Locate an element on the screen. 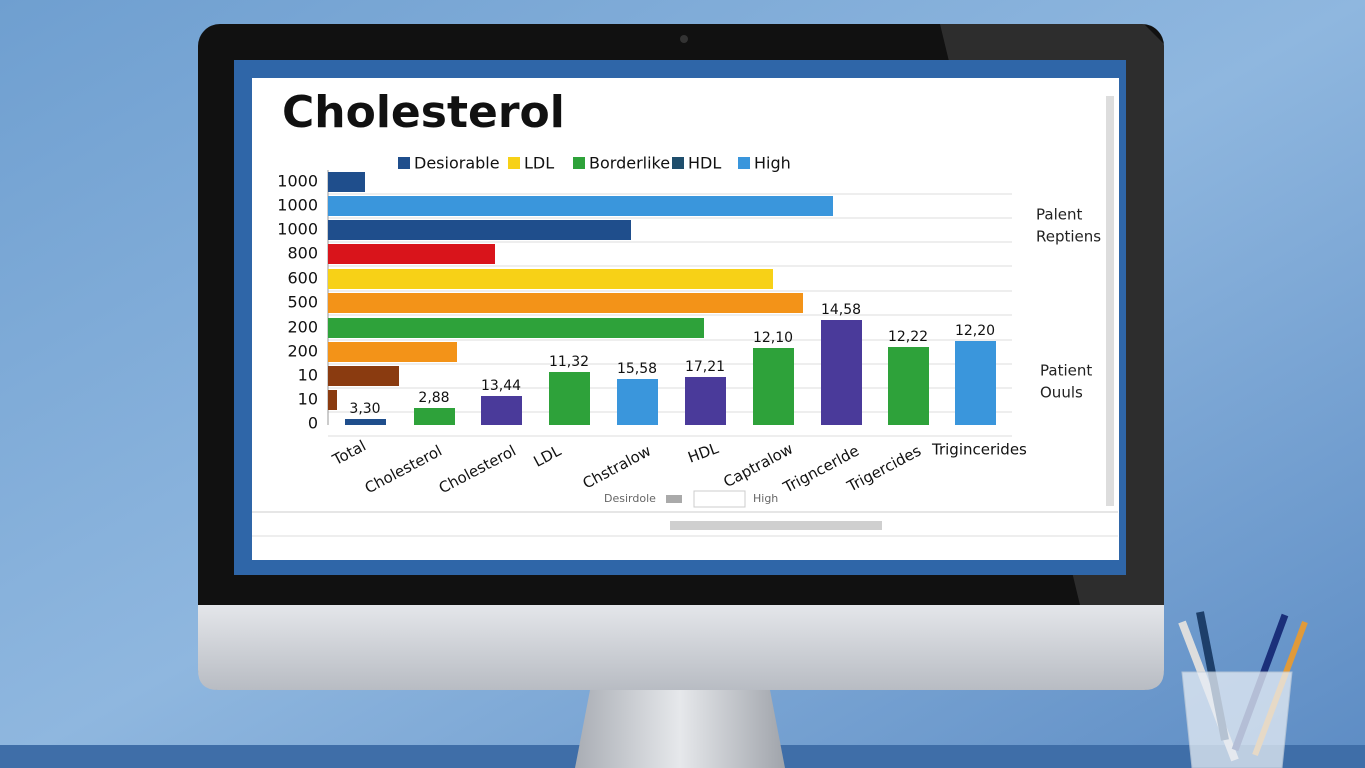 The width and height of the screenshot is (1365, 768). camera is located at coordinates (684, 39).